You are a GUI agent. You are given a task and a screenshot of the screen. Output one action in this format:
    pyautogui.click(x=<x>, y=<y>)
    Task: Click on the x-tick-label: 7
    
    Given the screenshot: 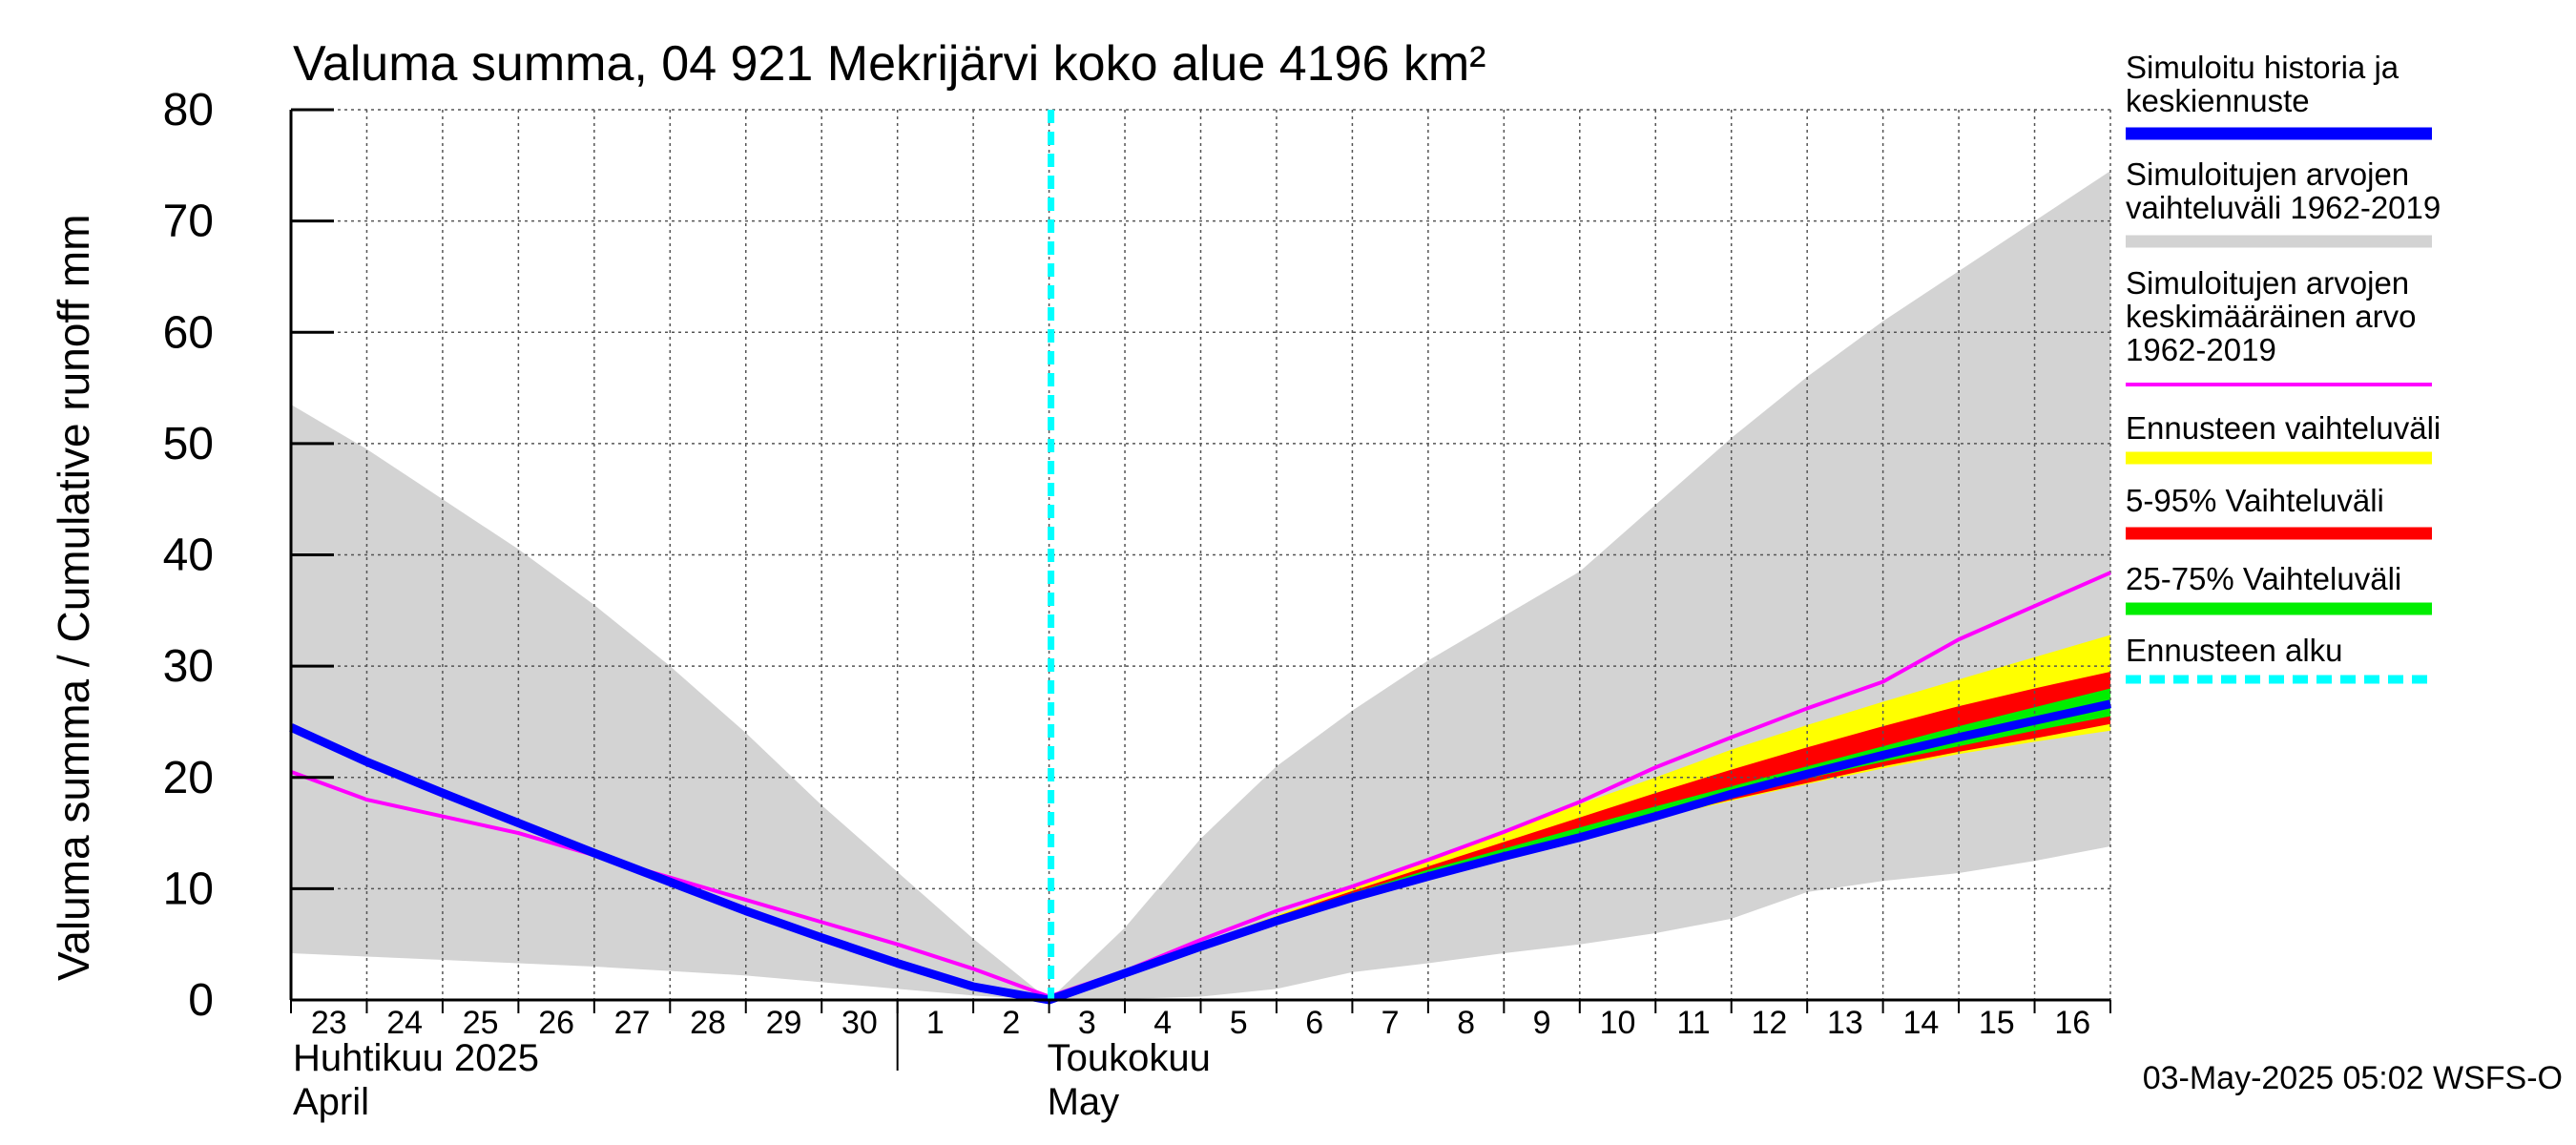 What is the action you would take?
    pyautogui.click(x=1390, y=1023)
    